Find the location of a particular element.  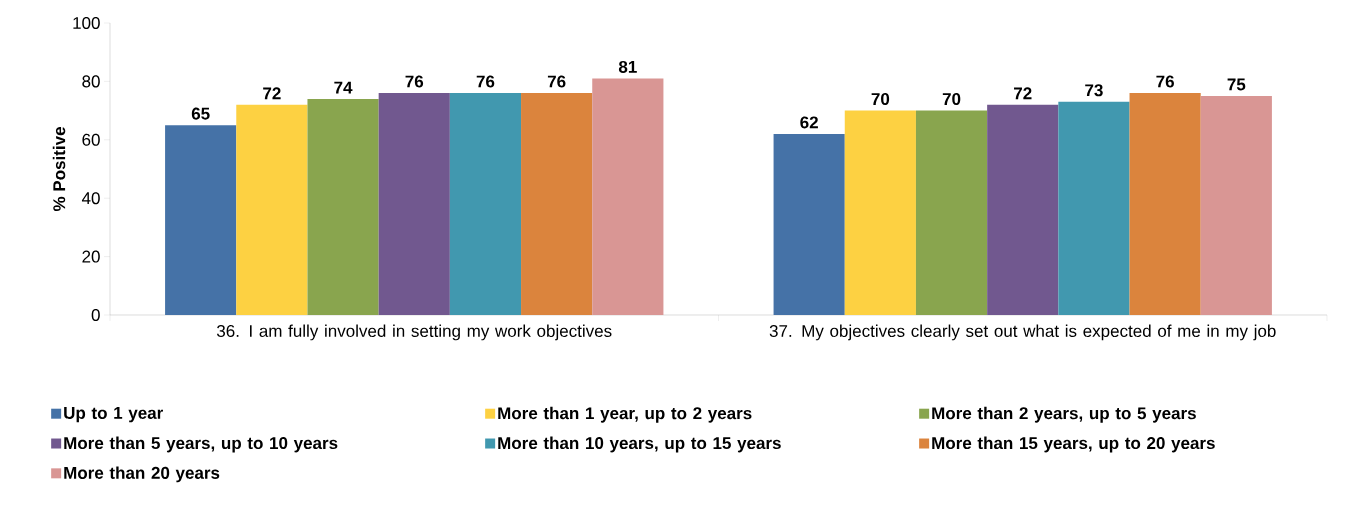

data-label: 75 is located at coordinates (1236, 84).